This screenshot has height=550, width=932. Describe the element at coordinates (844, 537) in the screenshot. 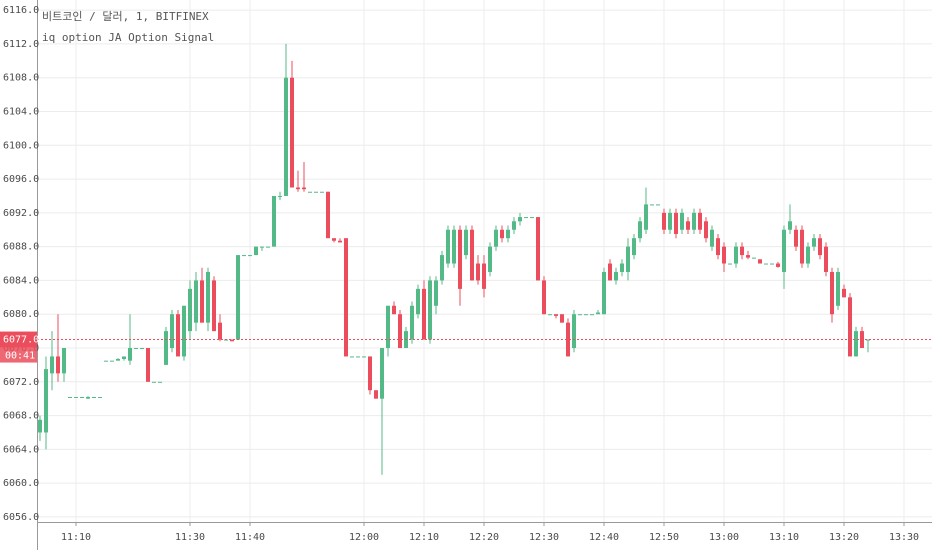

I see `x-tick-label: 13:20` at that location.